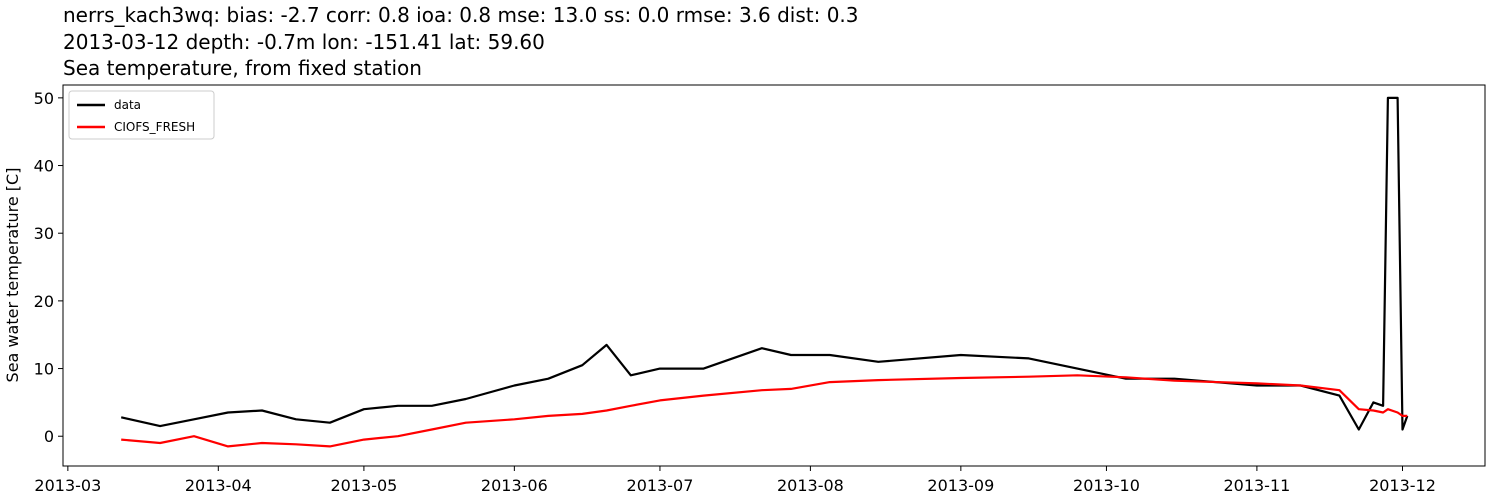 The width and height of the screenshot is (1500, 500). Describe the element at coordinates (49, 436) in the screenshot. I see `y-tick-label: 0` at that location.